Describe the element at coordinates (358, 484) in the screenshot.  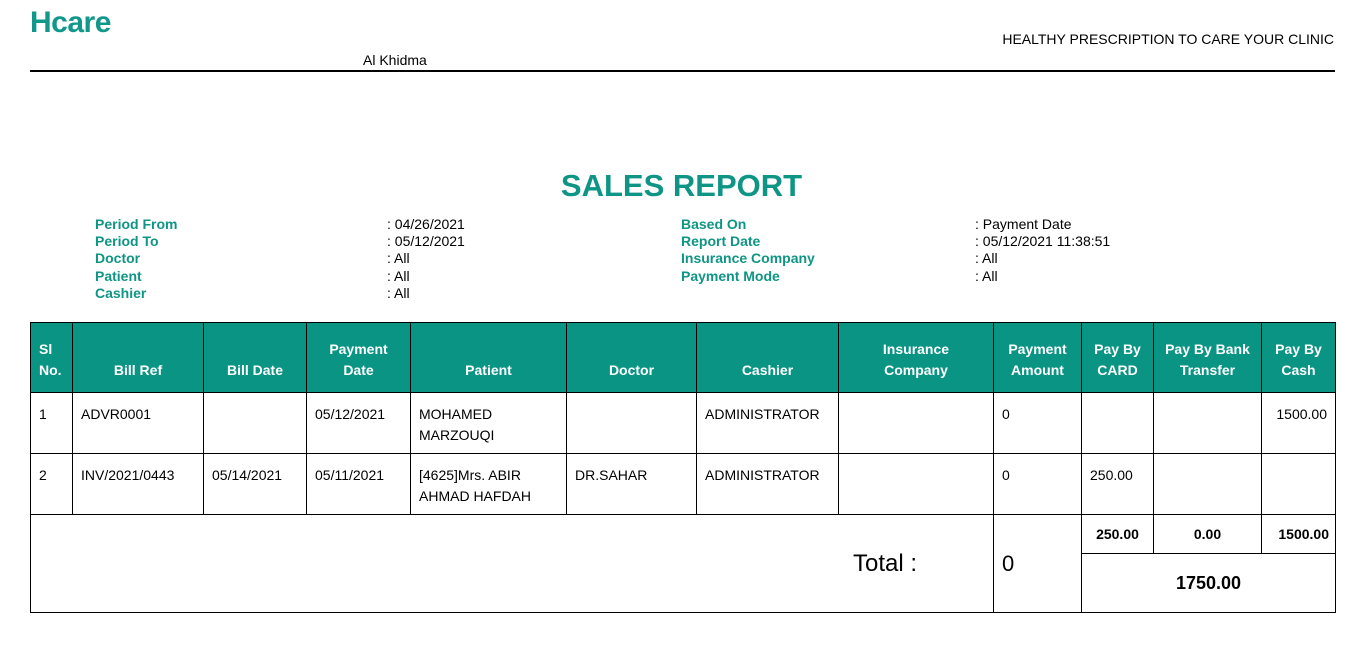
I see `table-cell: 05/11/2021` at that location.